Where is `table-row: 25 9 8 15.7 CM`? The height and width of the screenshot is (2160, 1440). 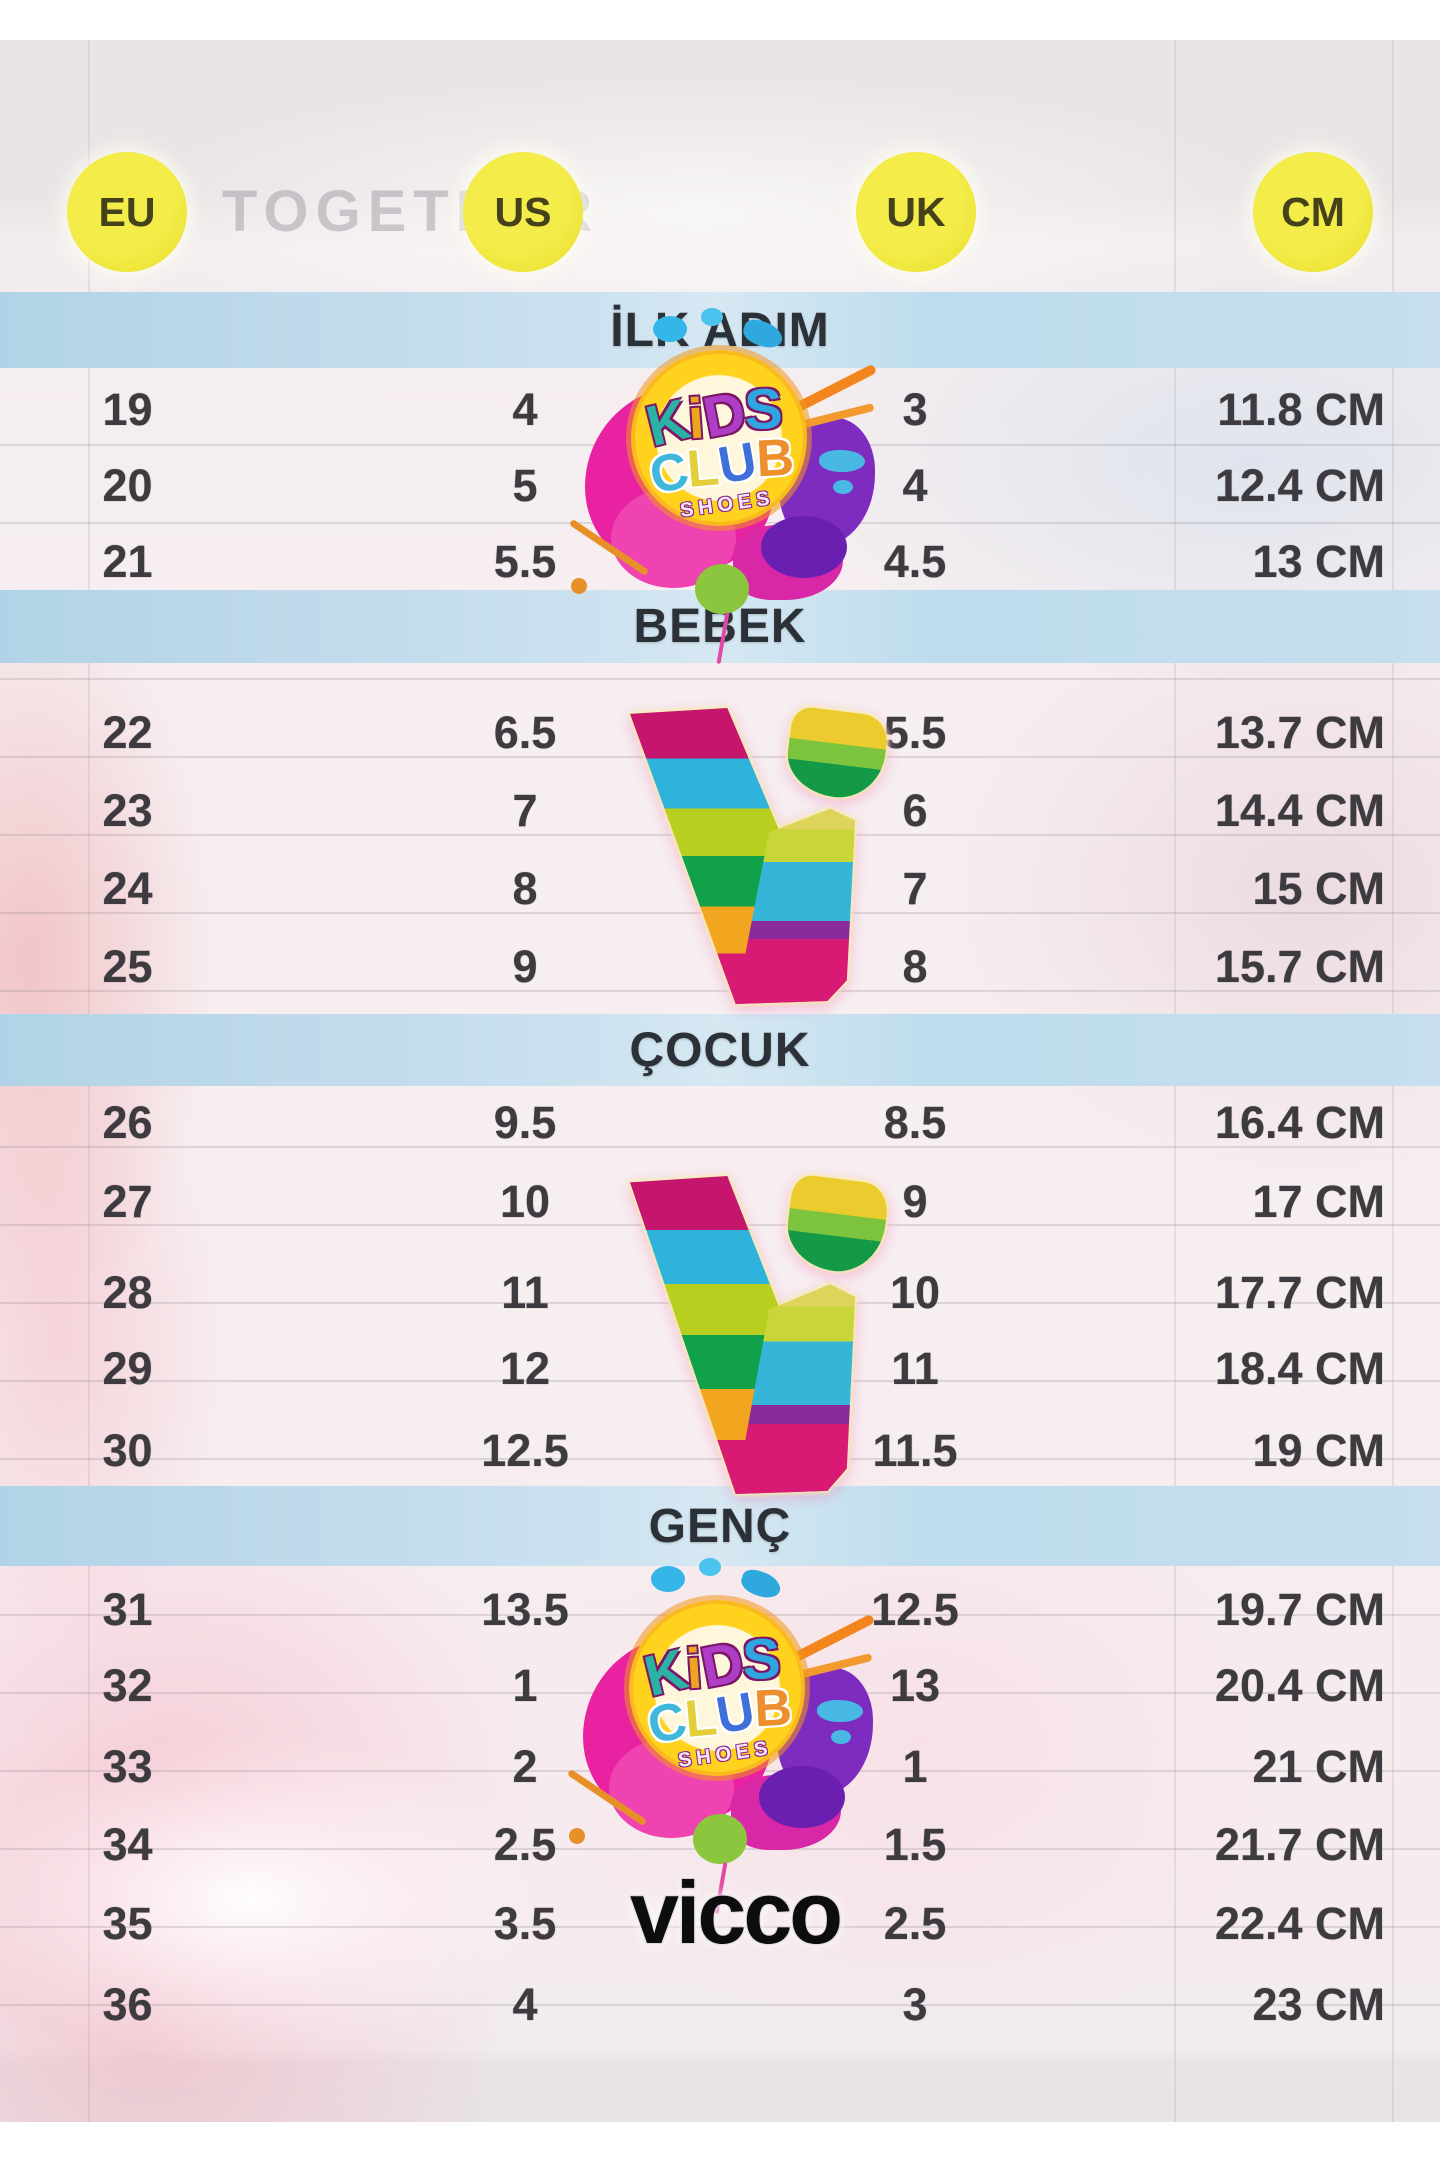
table-row: 25 9 8 15.7 CM is located at coordinates (720, 967).